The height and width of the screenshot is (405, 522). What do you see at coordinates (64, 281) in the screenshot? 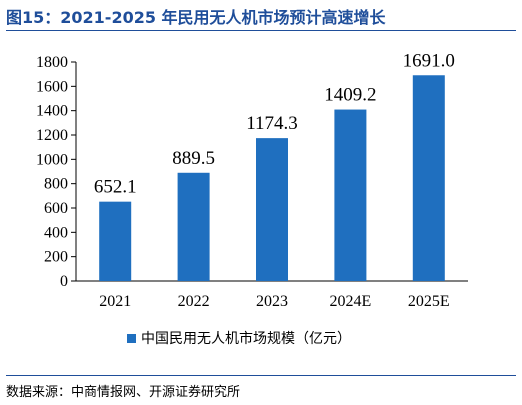
I see `y-tick-label: 0` at bounding box center [64, 281].